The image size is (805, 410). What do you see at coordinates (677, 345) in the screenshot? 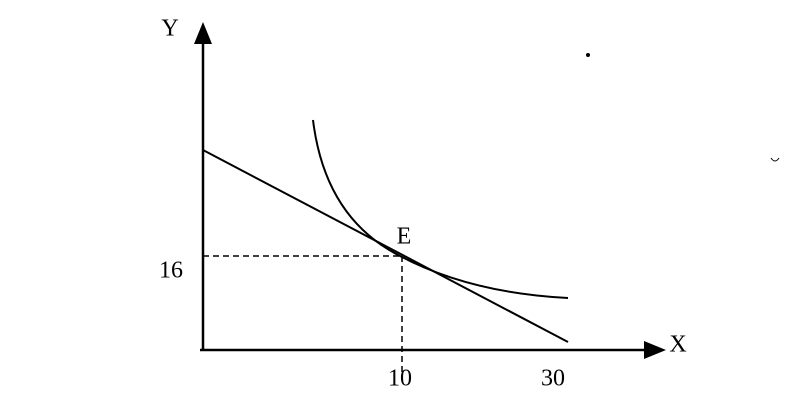
I see `x-axis-label: X` at bounding box center [677, 345].